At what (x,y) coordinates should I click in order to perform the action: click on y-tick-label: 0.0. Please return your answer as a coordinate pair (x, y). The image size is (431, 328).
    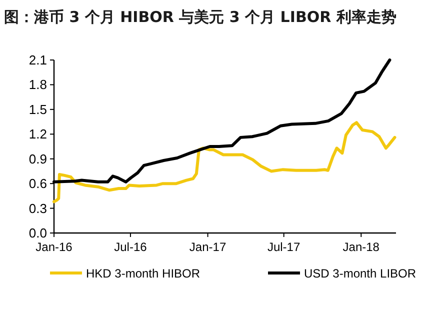
    Looking at the image, I should click on (37, 233).